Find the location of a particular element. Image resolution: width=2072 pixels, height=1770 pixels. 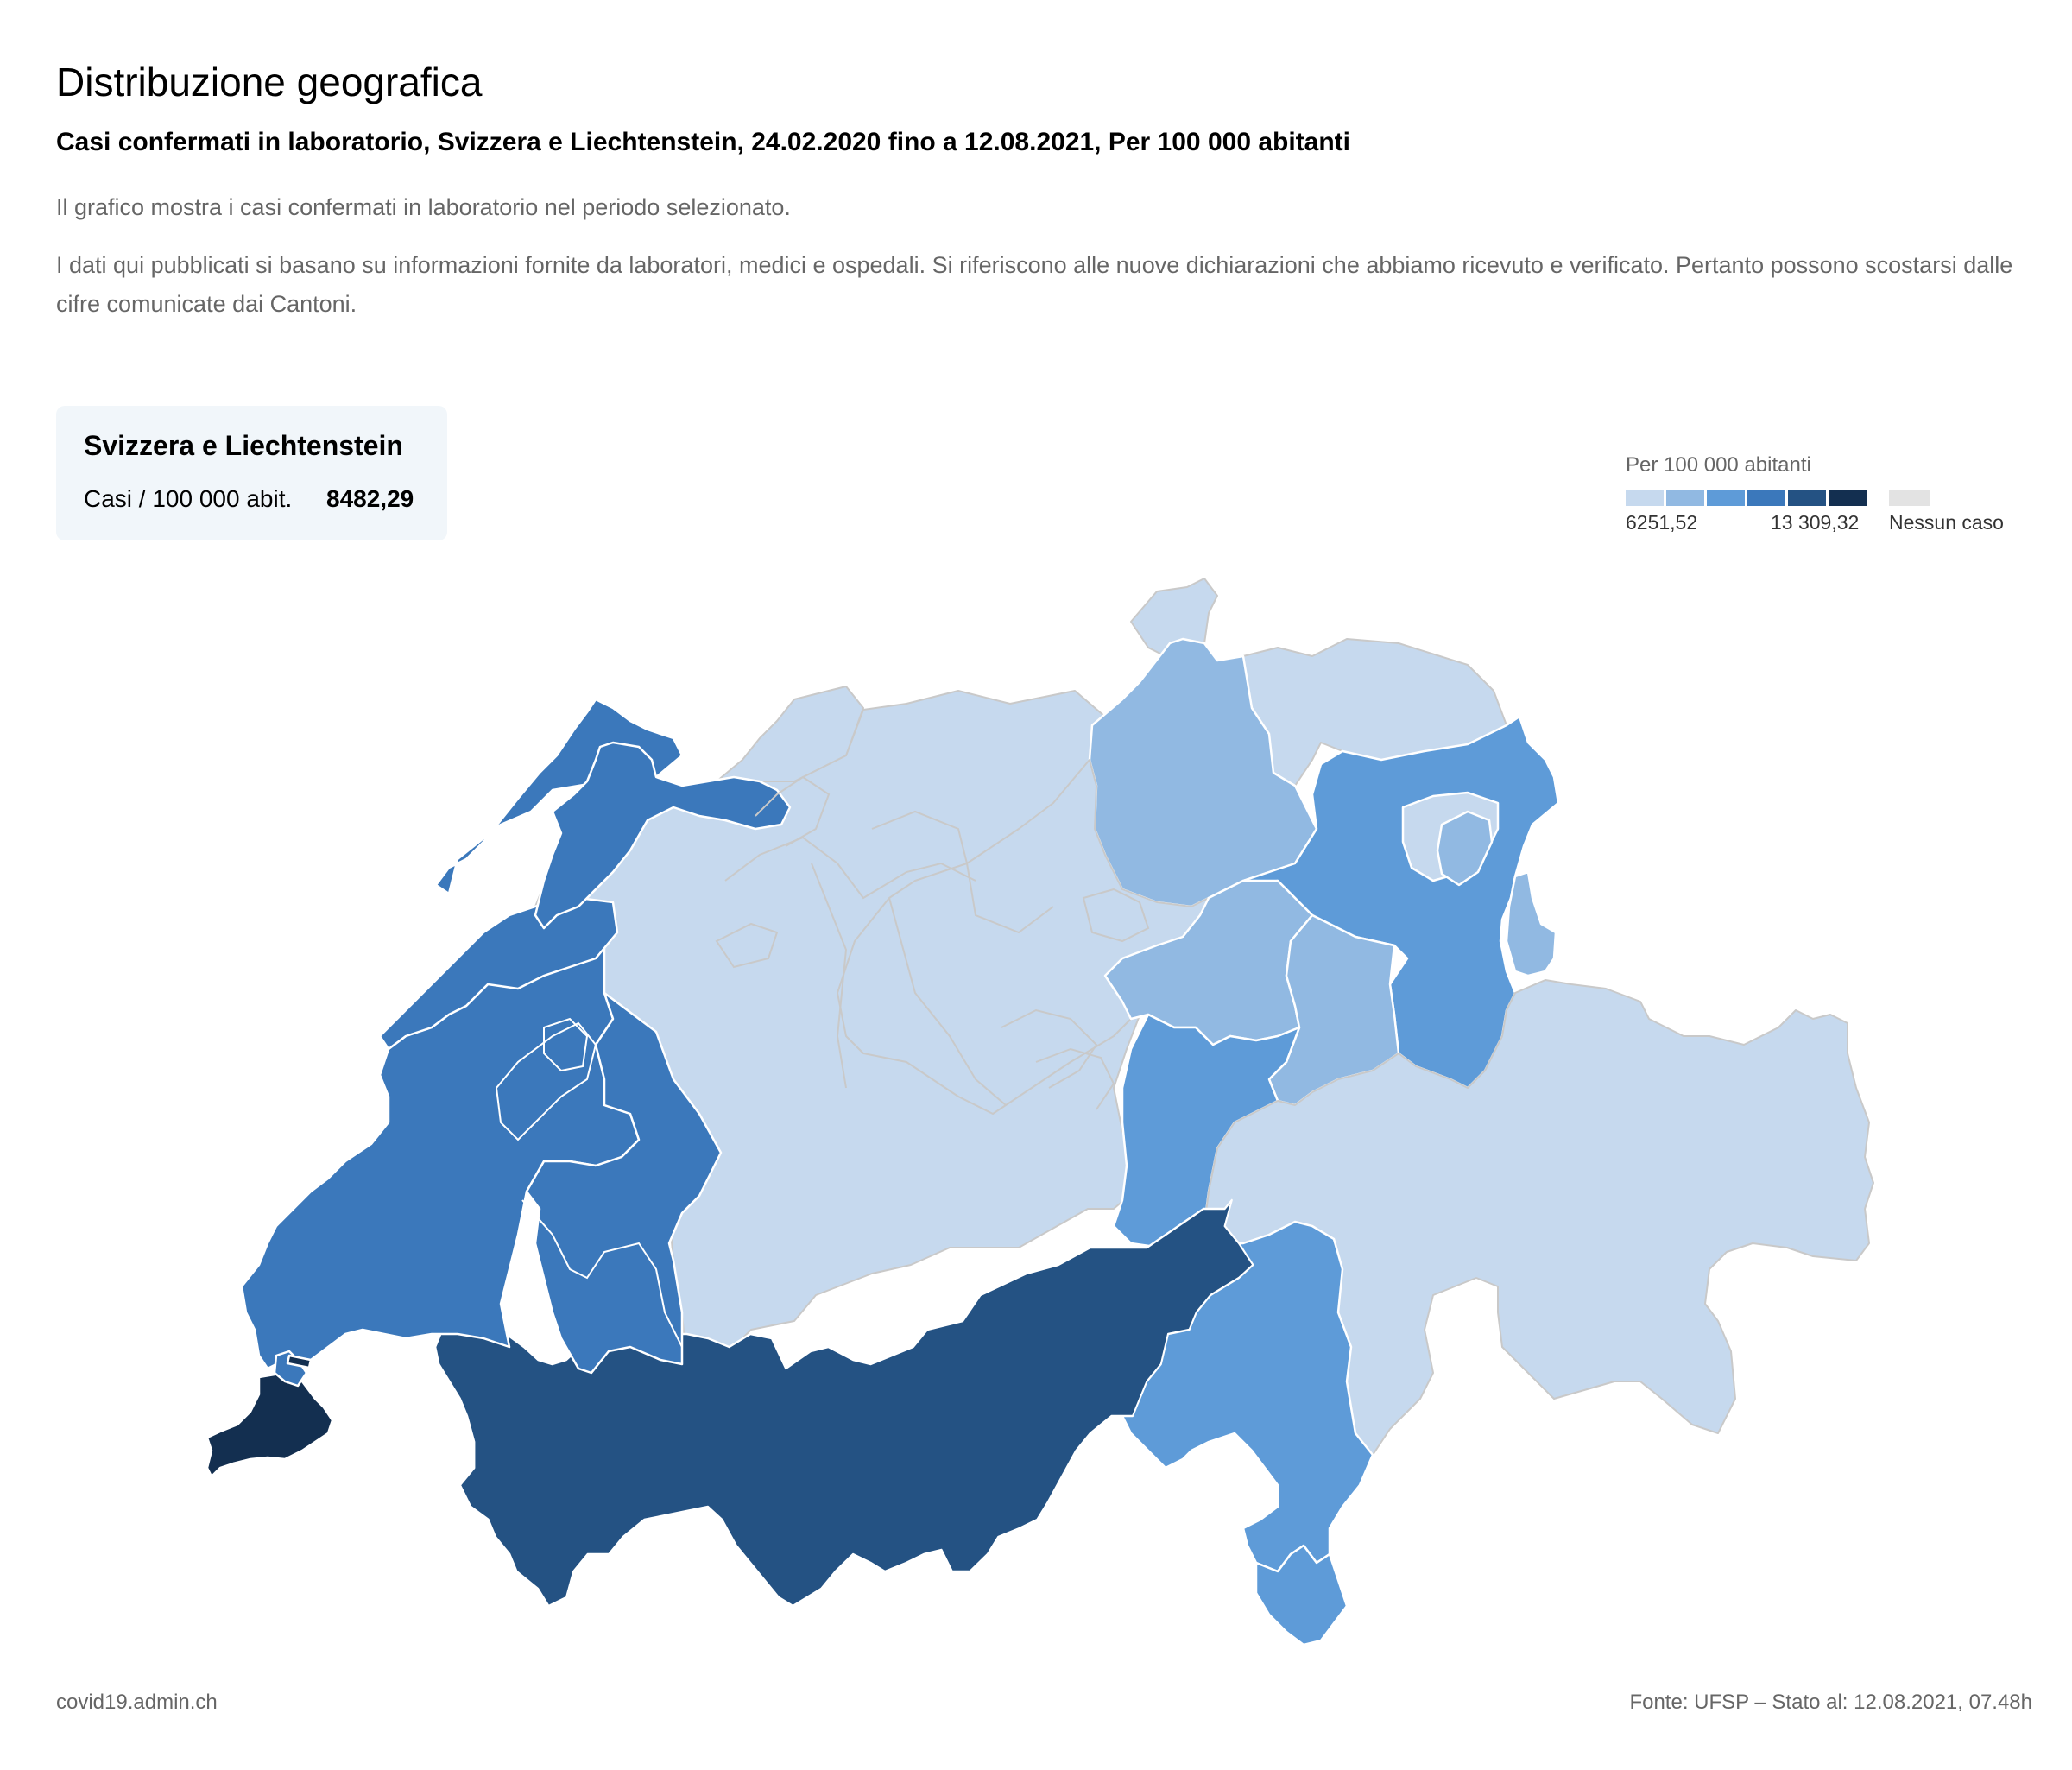

canton-border-zugo is located at coordinates (1116, 915).